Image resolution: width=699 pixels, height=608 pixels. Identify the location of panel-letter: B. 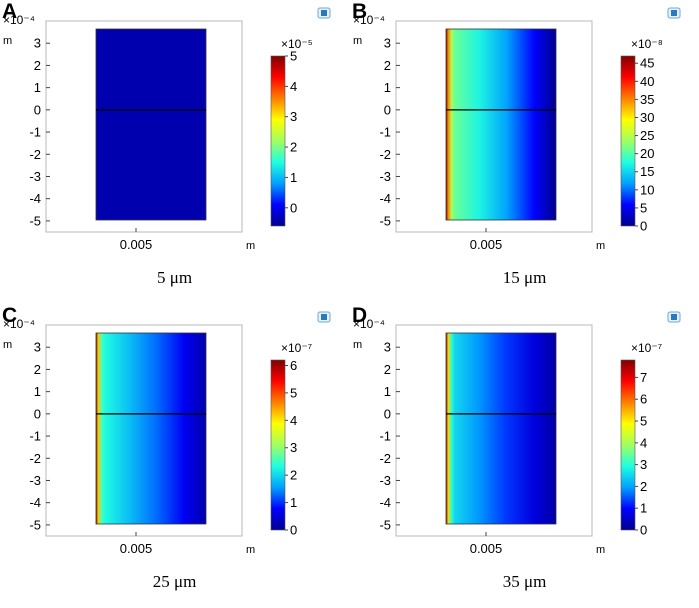
(360, 11).